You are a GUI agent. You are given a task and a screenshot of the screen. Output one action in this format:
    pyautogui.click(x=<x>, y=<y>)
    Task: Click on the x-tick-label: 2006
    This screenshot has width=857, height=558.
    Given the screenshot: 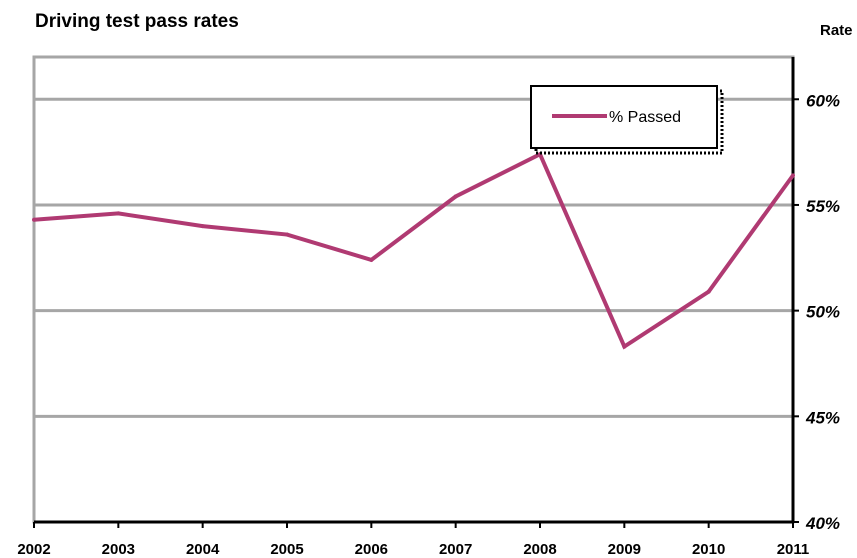 What is the action you would take?
    pyautogui.click(x=371, y=549)
    